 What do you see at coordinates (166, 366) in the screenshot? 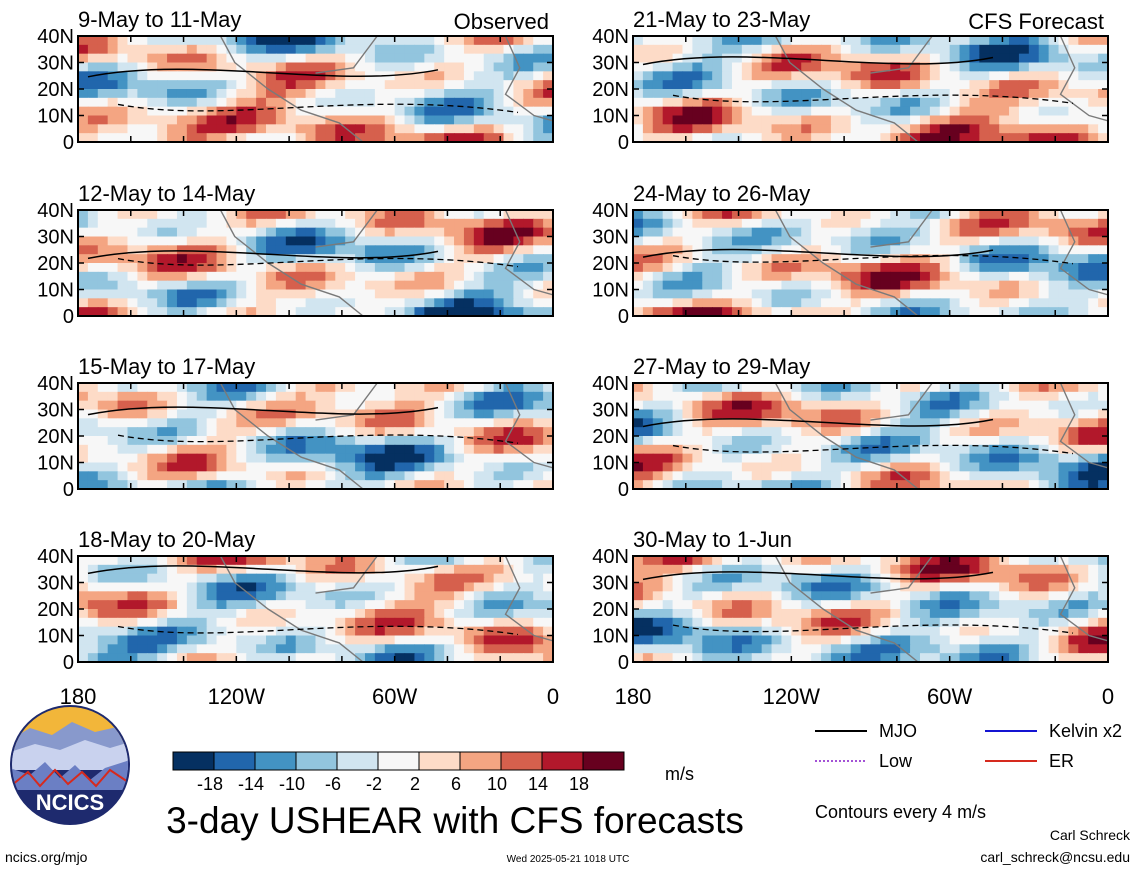
I see `panel-period-title: 15-May to 17-May` at bounding box center [166, 366].